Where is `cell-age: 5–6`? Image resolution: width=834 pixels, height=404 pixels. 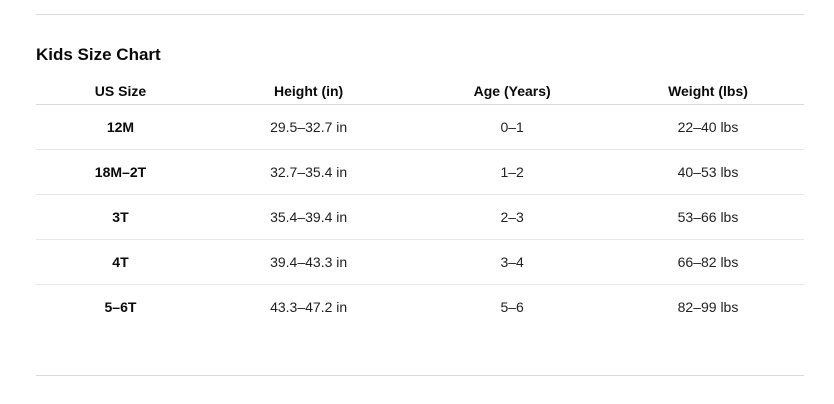 cell-age: 5–6 is located at coordinates (512, 306).